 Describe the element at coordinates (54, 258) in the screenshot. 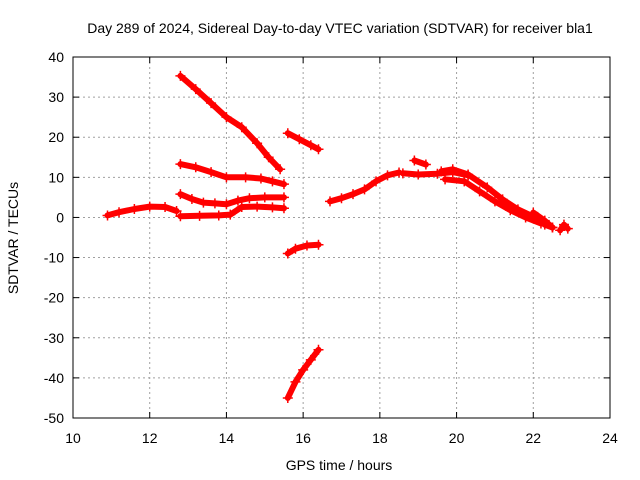

I see `y-tick-label: -10` at that location.